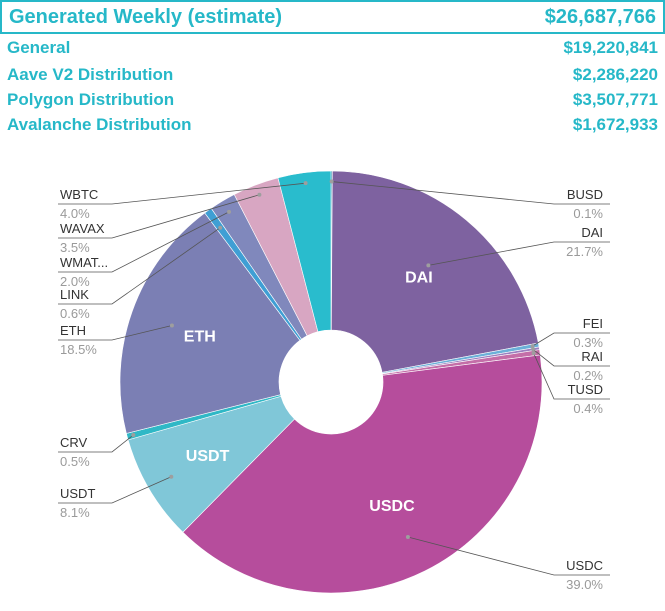 The height and width of the screenshot is (611, 665). Describe the element at coordinates (392, 506) in the screenshot. I see `inside-label-usdc: USDC` at that location.